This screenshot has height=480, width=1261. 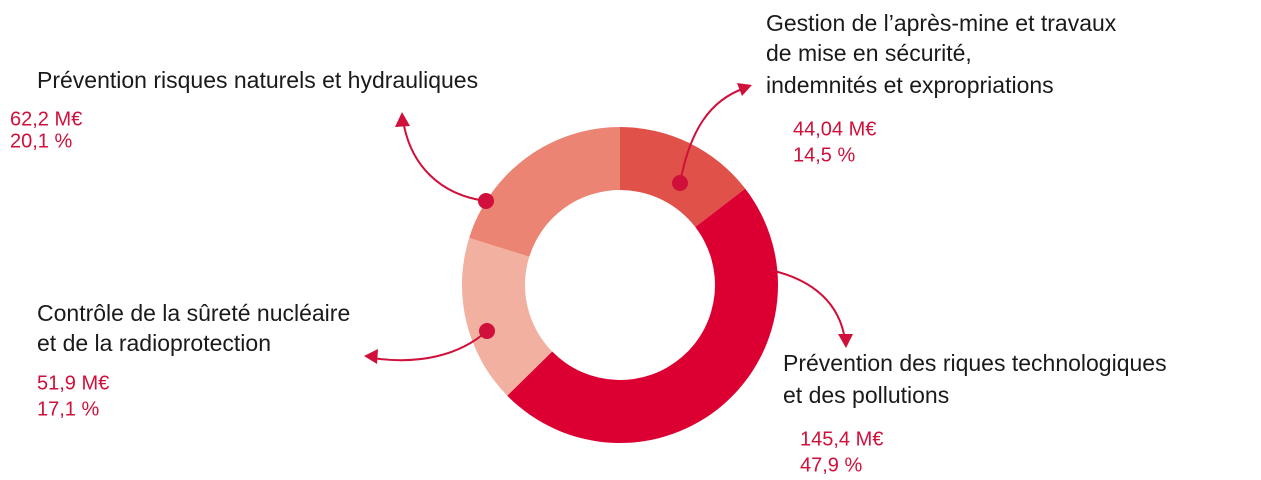 I want to click on amount-label: 62,2 M€, so click(x=46, y=119).